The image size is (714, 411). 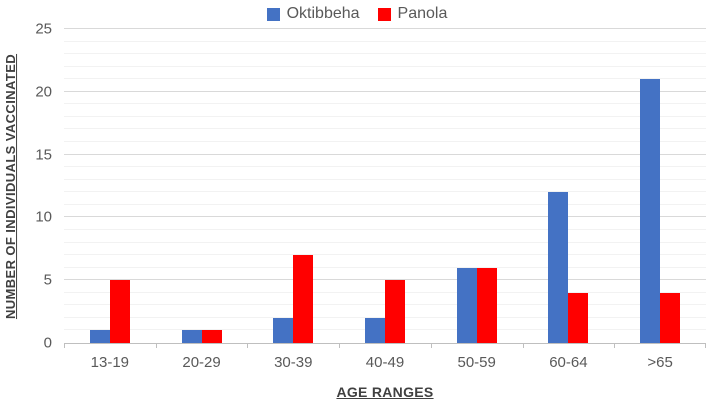 I want to click on category-label-13-19: 13-19, so click(x=110, y=362).